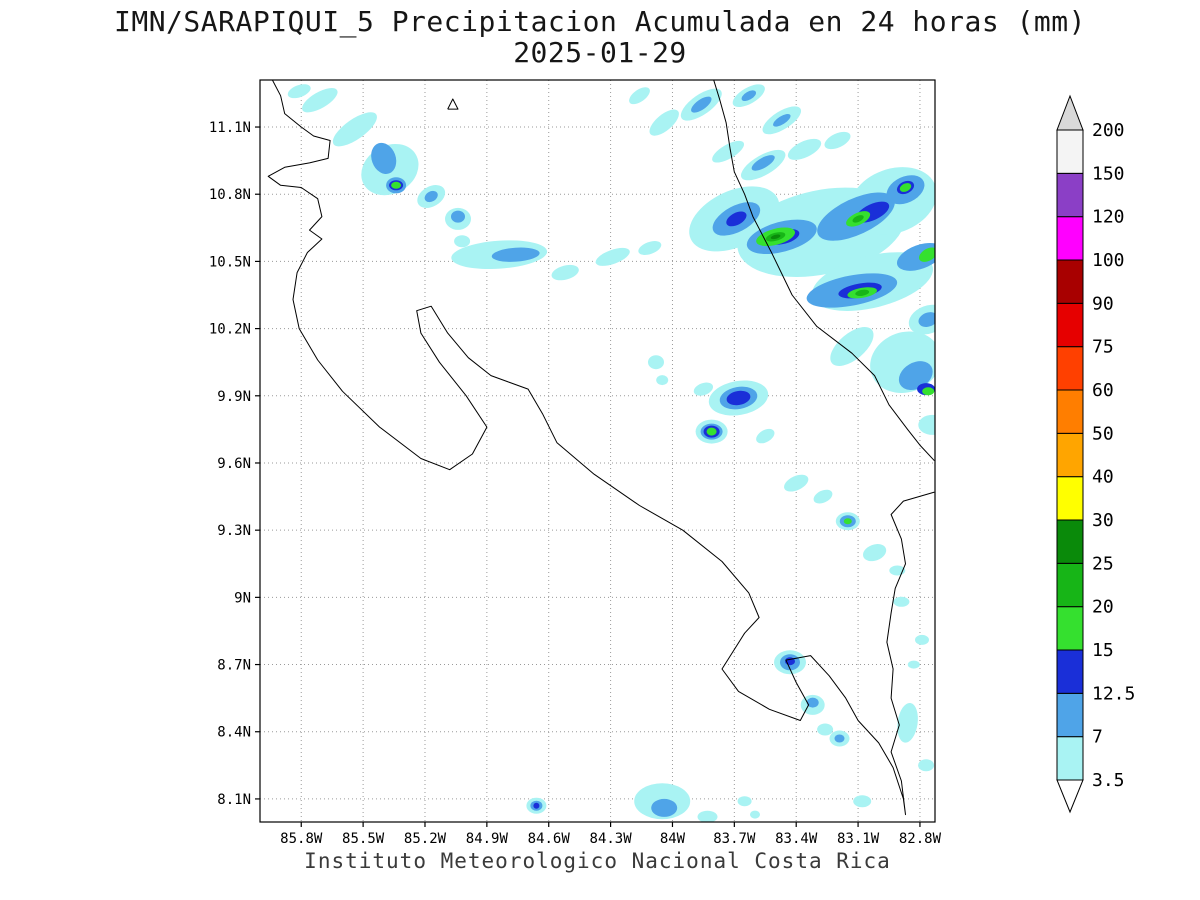 This screenshot has height=900, width=1200. Describe the element at coordinates (1103, 390) in the screenshot. I see `colorbar-tick-label: 60` at that location.